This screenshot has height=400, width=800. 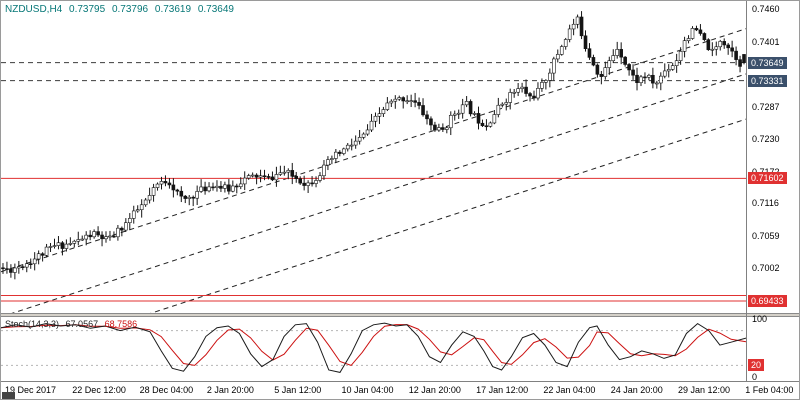 I want to click on stochastic-main-line, so click(x=373, y=347).